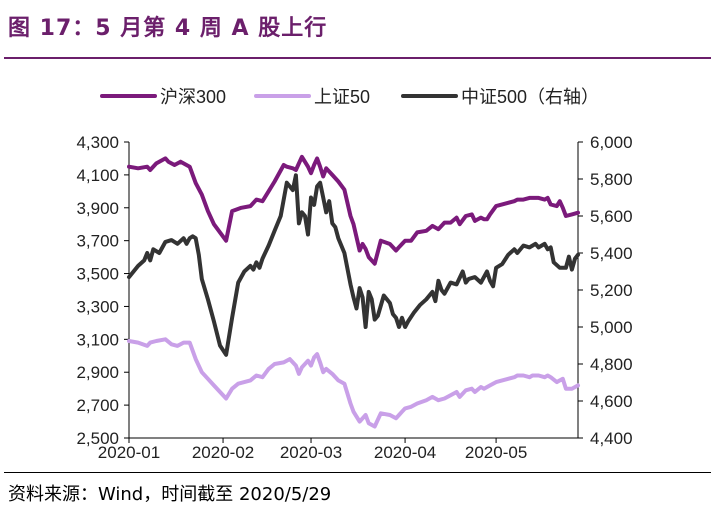 This screenshot has height=529, width=715. Describe the element at coordinates (97, 208) in the screenshot. I see `y-tick-label-left: 3,900` at that location.